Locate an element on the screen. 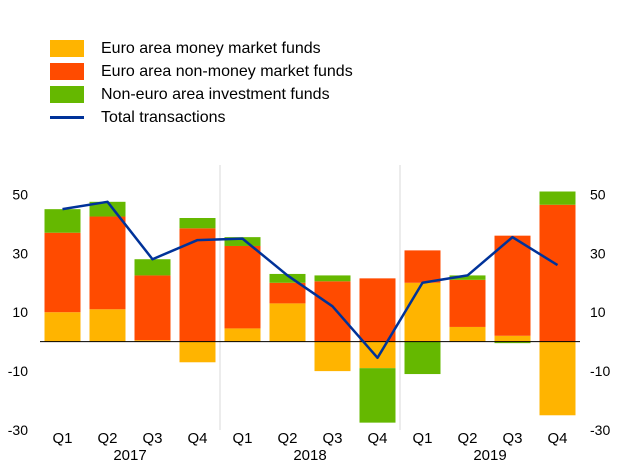  year-label: 2018 is located at coordinates (309, 455).